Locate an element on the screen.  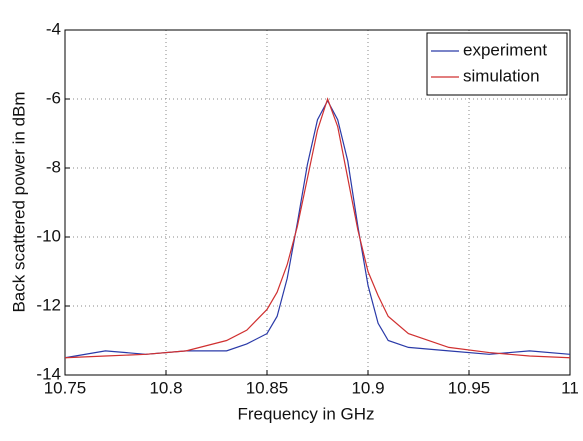
y-tick-label: -4 is located at coordinates (53, 28).